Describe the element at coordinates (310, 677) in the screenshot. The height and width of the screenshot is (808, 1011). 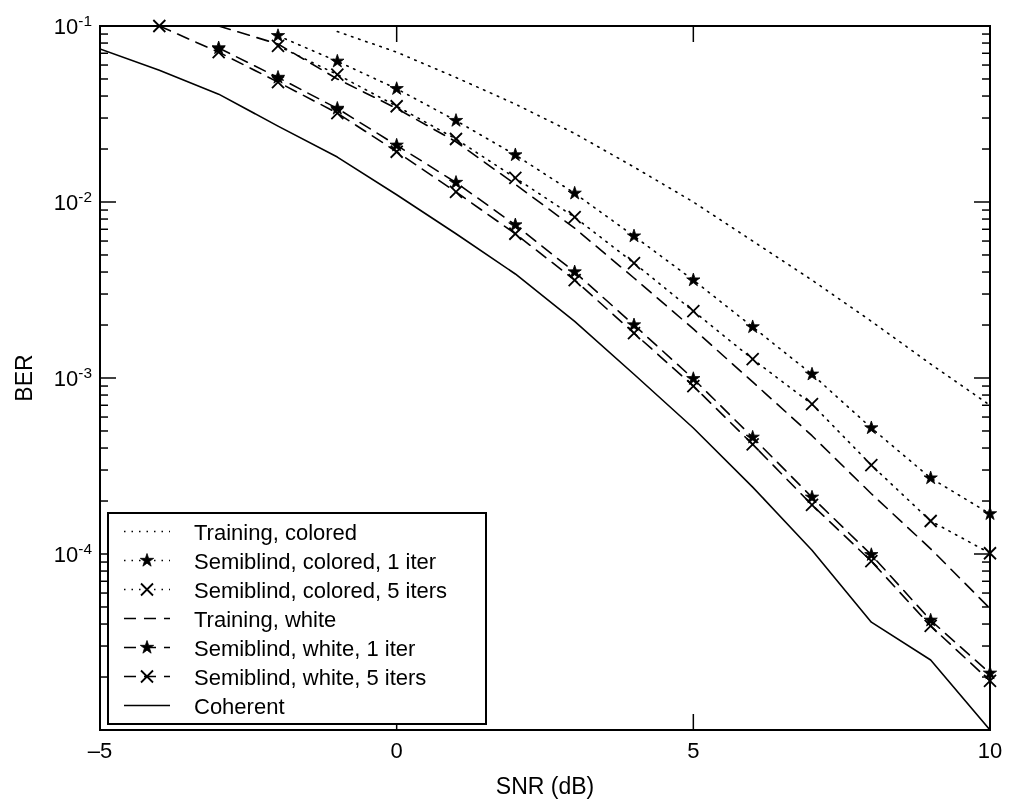
I see `legend-label: Semiblind, white, 5 iters` at that location.